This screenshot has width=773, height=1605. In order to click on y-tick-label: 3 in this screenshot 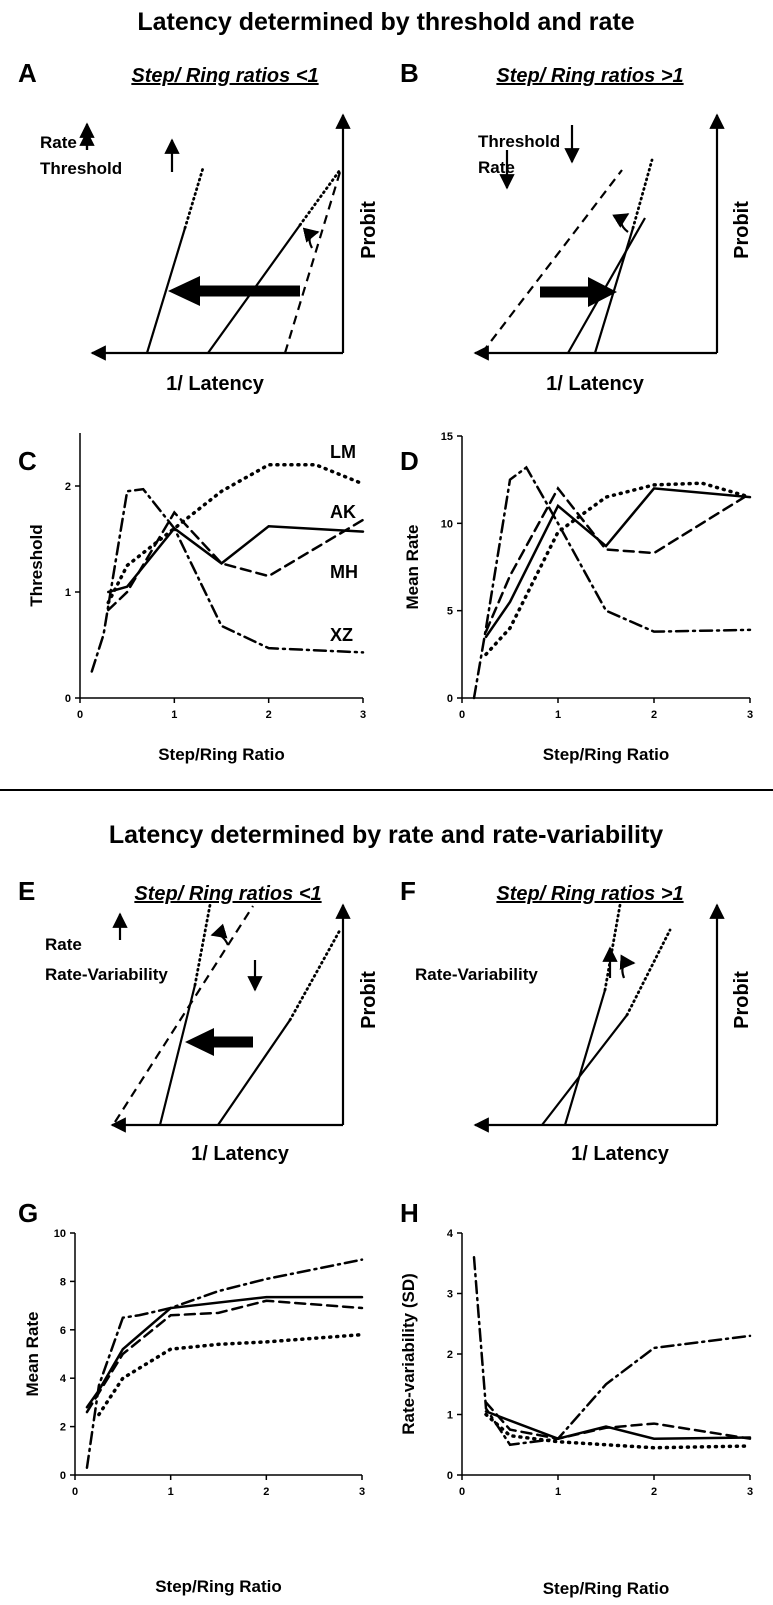, I will do `click(450, 1295)`.